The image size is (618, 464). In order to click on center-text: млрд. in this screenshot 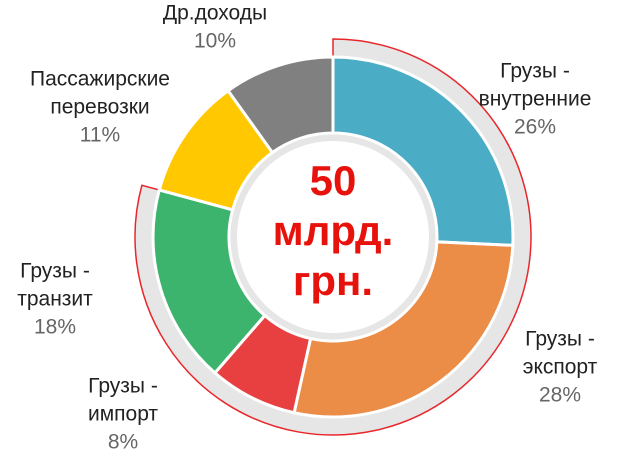, I will do `click(333, 230)`.